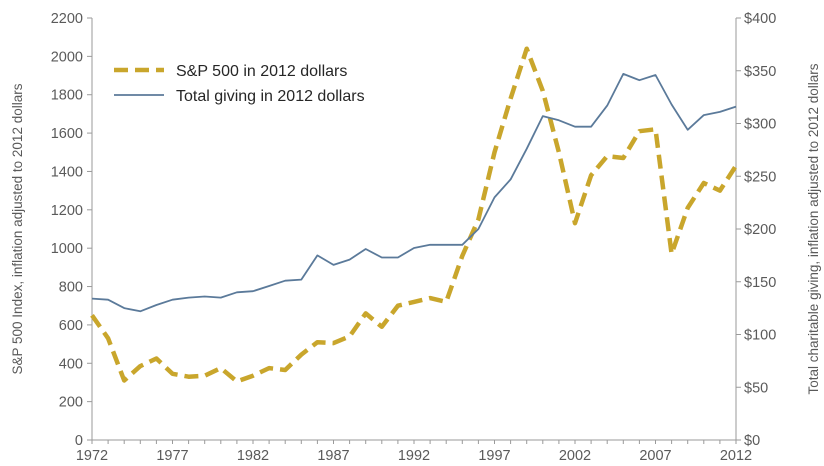  What do you see at coordinates (756, 388) in the screenshot?
I see `y-tick-label-right: $50` at bounding box center [756, 388].